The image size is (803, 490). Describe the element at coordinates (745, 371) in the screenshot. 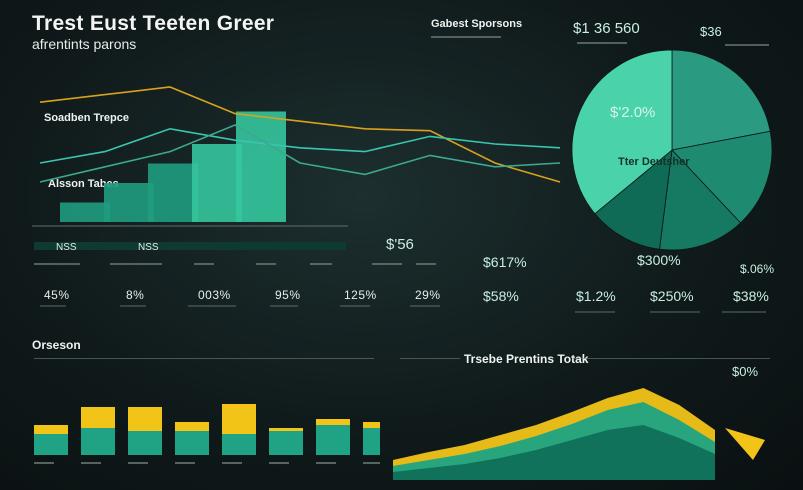

I see `corner-value: $0%` at that location.